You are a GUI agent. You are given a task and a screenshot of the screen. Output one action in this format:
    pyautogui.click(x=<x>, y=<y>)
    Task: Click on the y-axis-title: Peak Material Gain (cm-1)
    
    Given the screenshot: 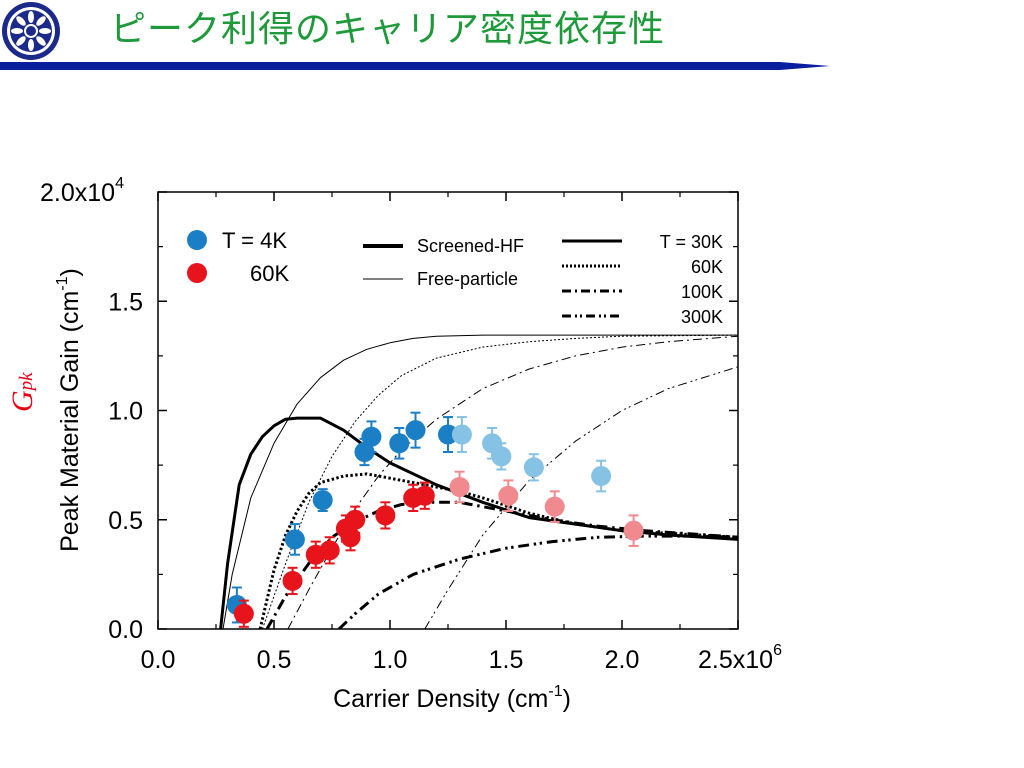 What is the action you would take?
    pyautogui.click(x=69, y=410)
    